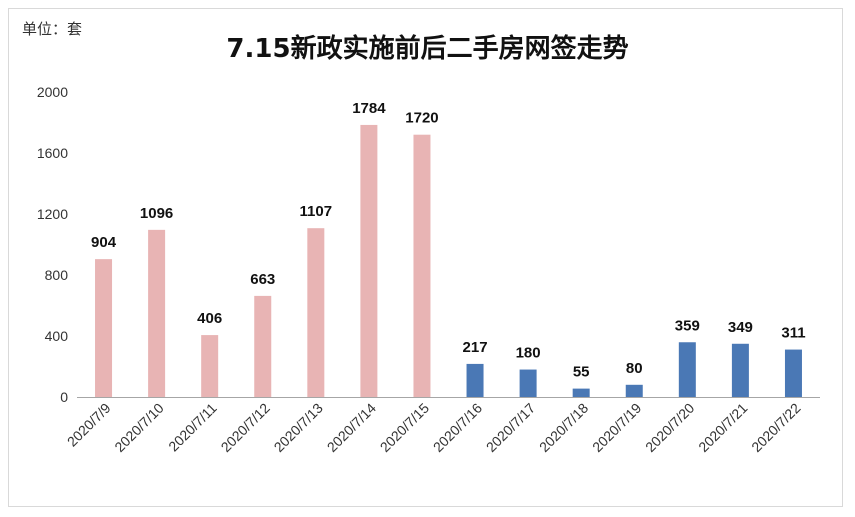  What do you see at coordinates (192, 427) in the screenshot?
I see `x-tick-label: 2020/7/11` at bounding box center [192, 427].